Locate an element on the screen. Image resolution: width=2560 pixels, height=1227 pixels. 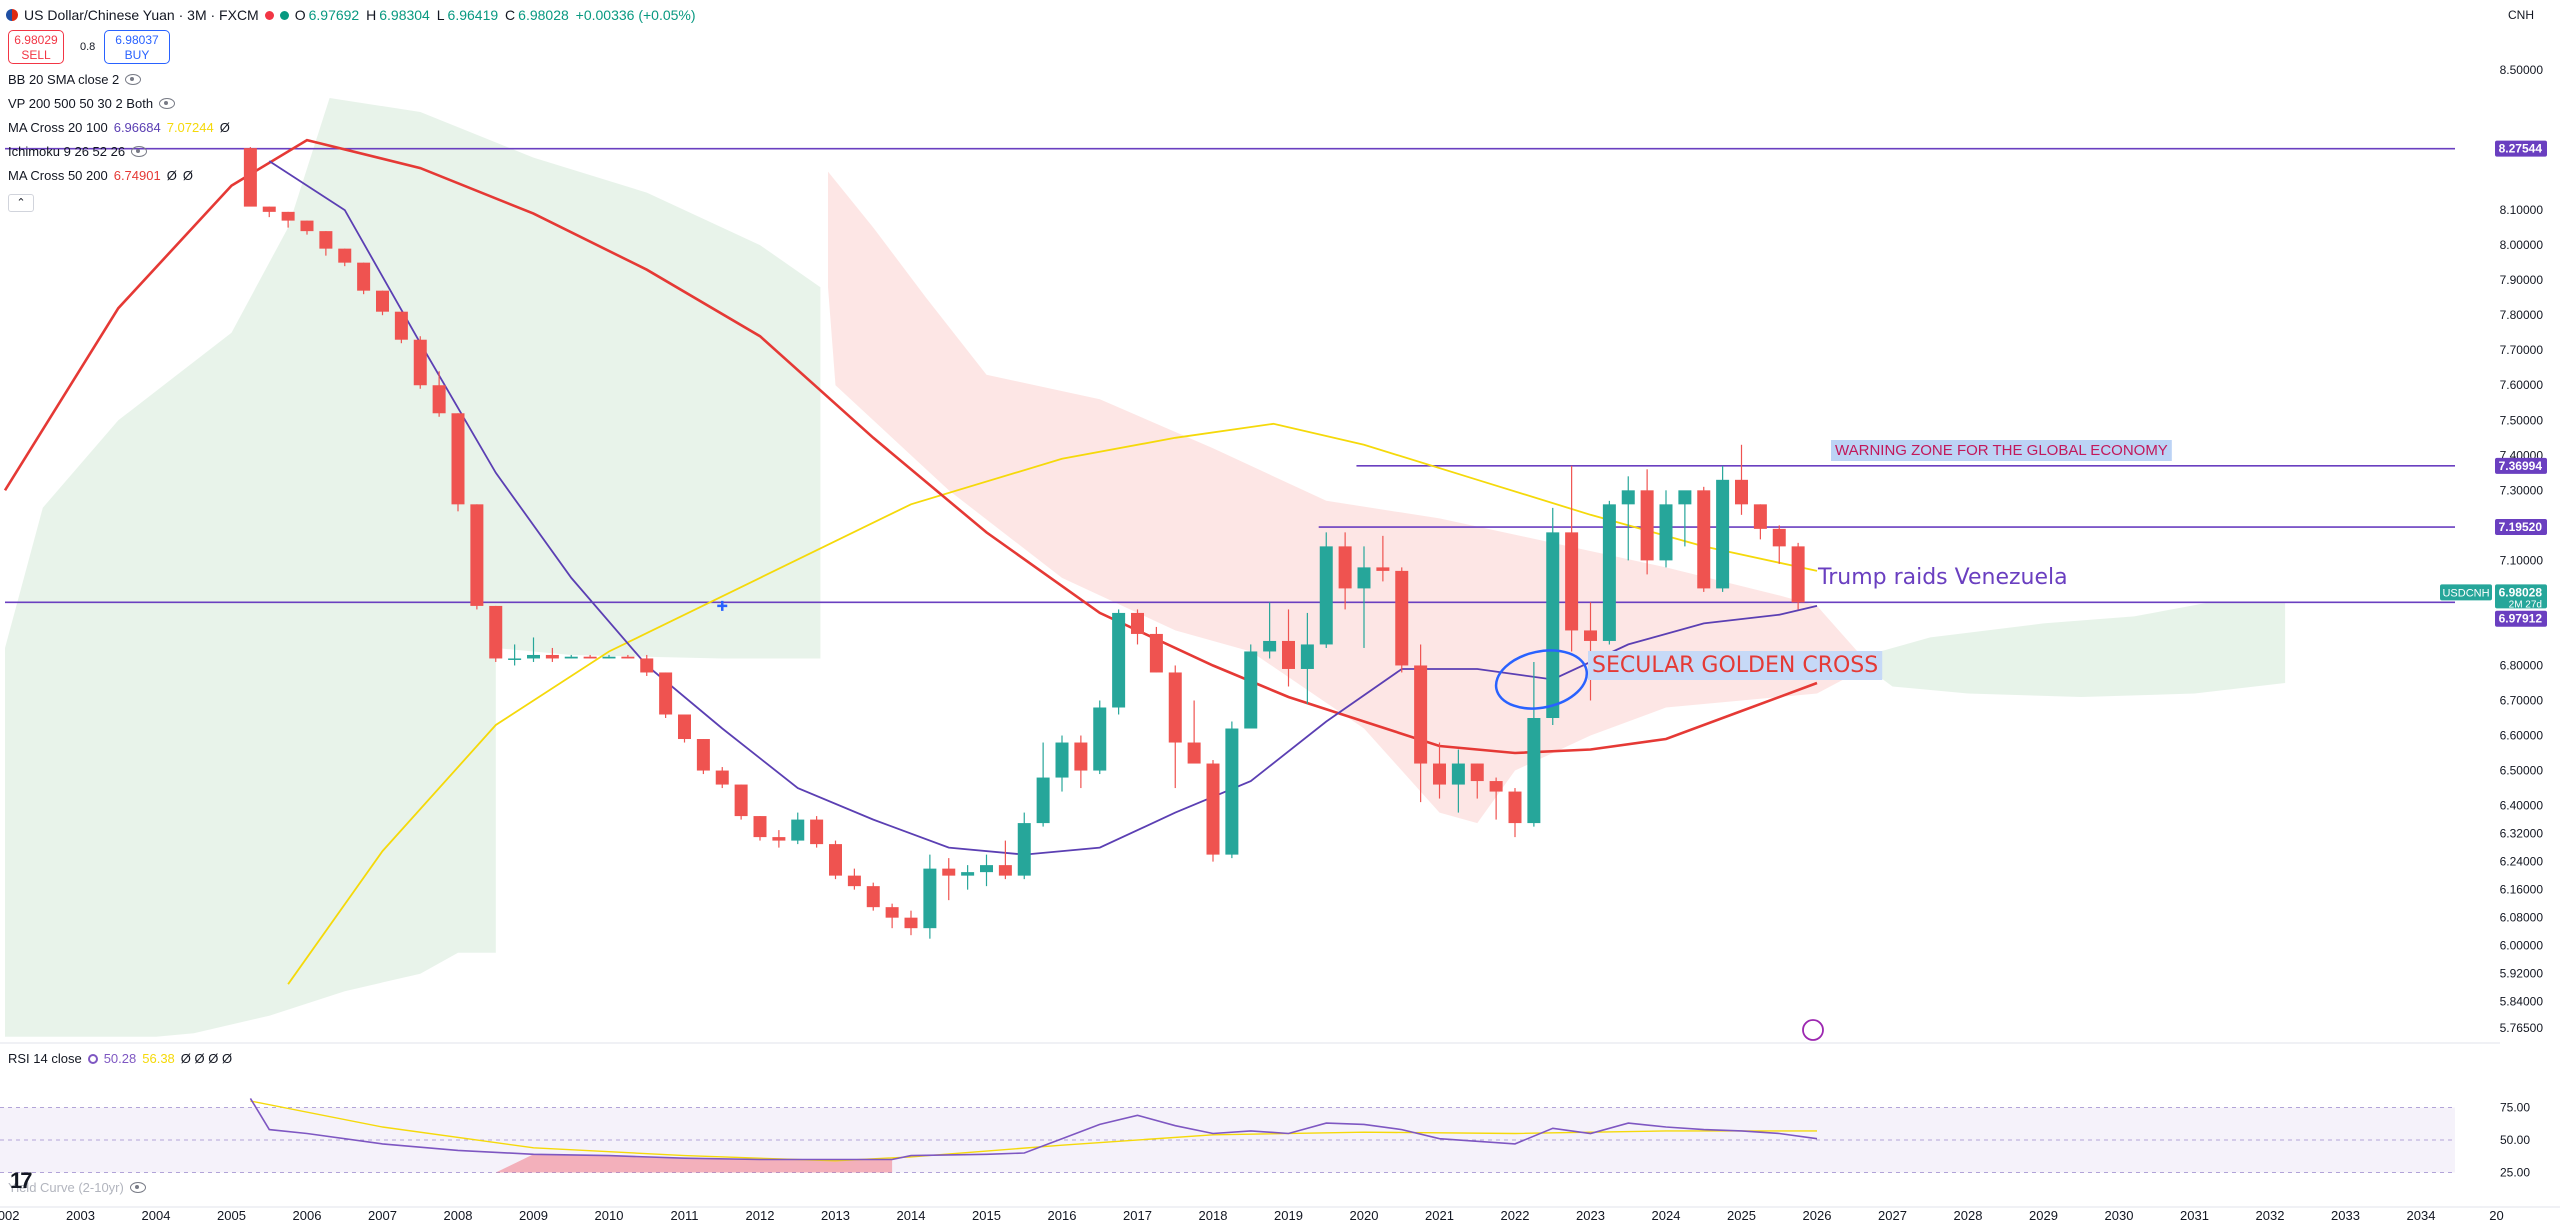
x-tick-label: 2009 is located at coordinates (533, 1215).